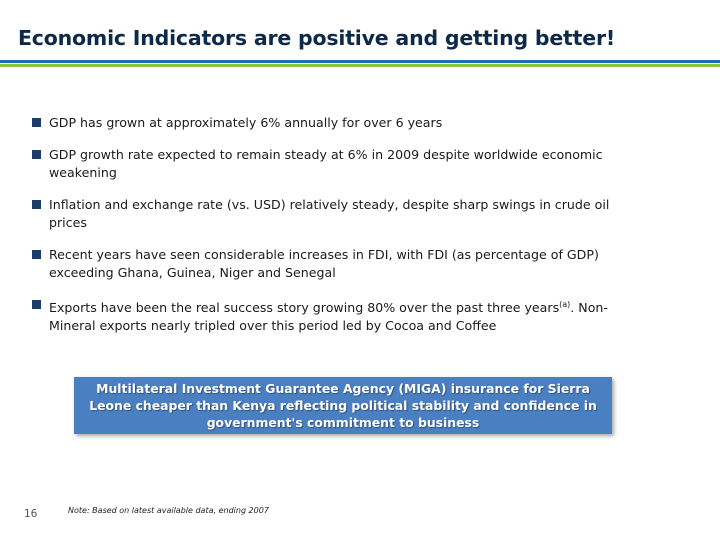  Describe the element at coordinates (565, 304) in the screenshot. I see `footnote-marker: (a)` at that location.